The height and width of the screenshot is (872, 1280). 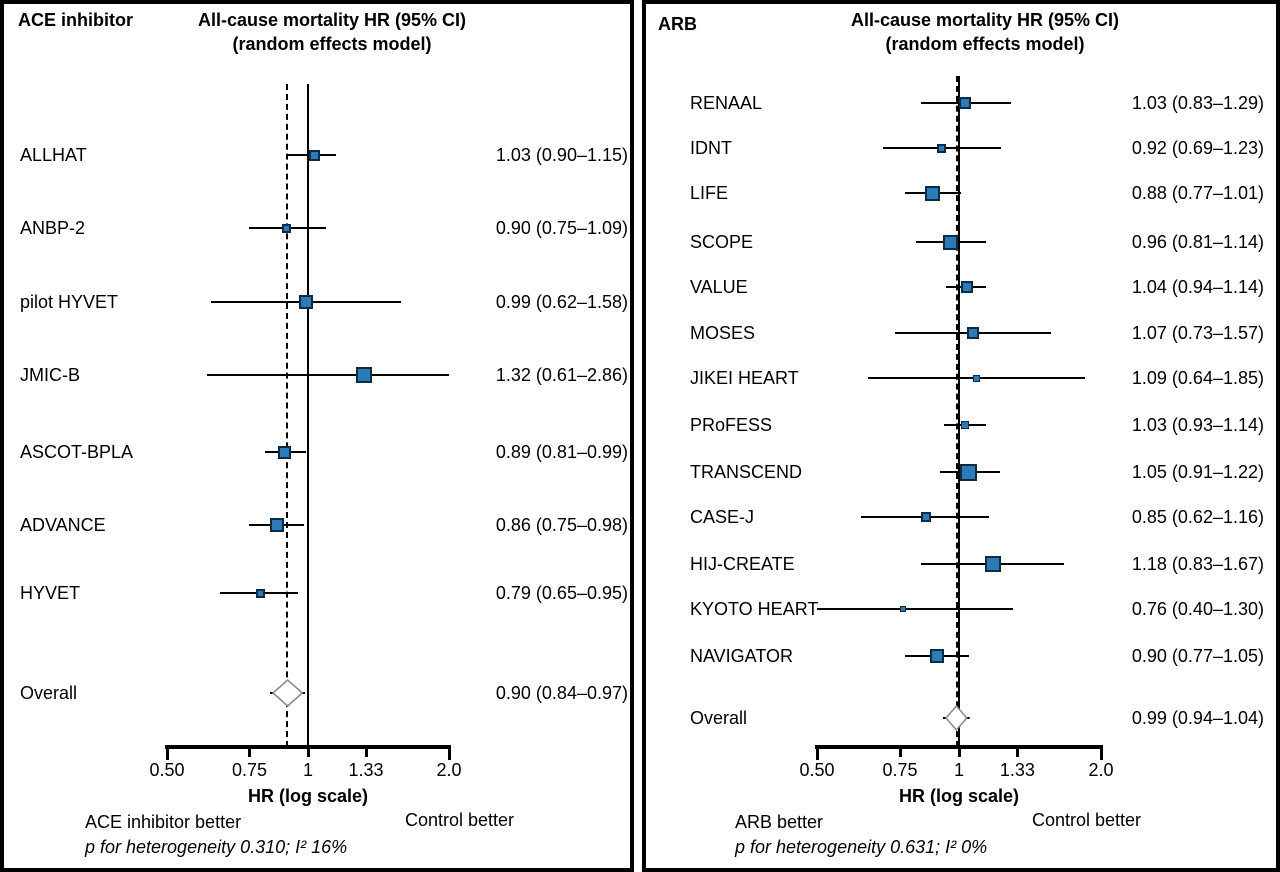 I want to click on hr-value: 0.90 (0.75–1.09), so click(x=561, y=228).